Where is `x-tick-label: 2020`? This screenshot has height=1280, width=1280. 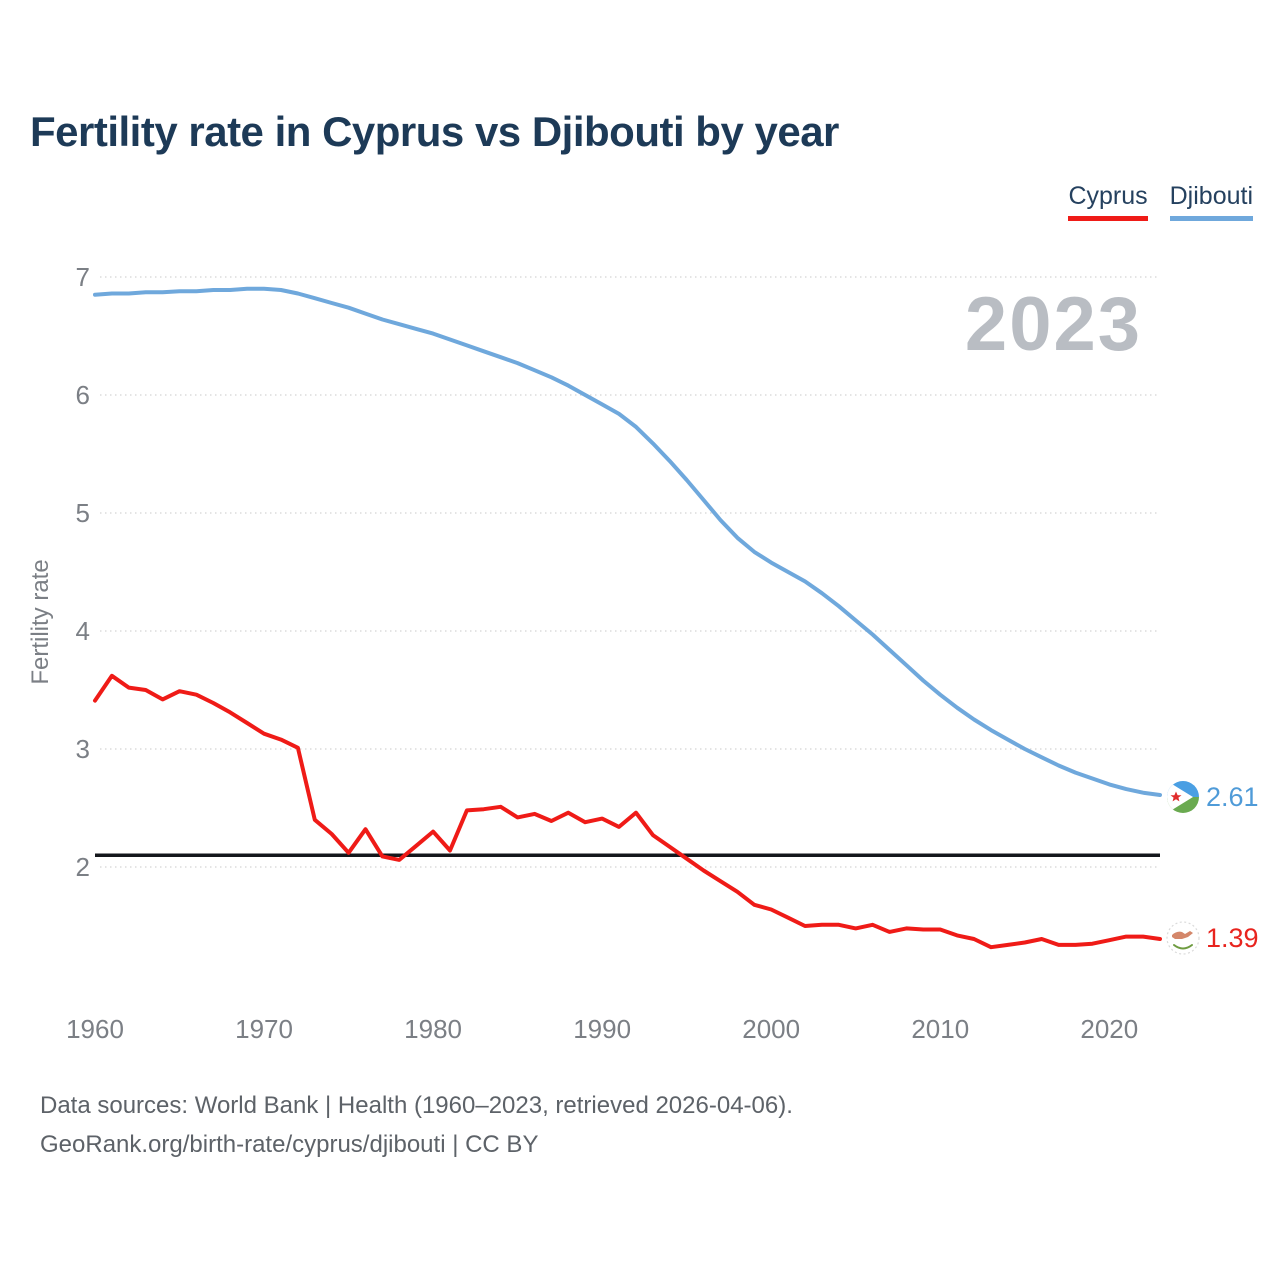
x-tick-label: 2020 is located at coordinates (1109, 1029).